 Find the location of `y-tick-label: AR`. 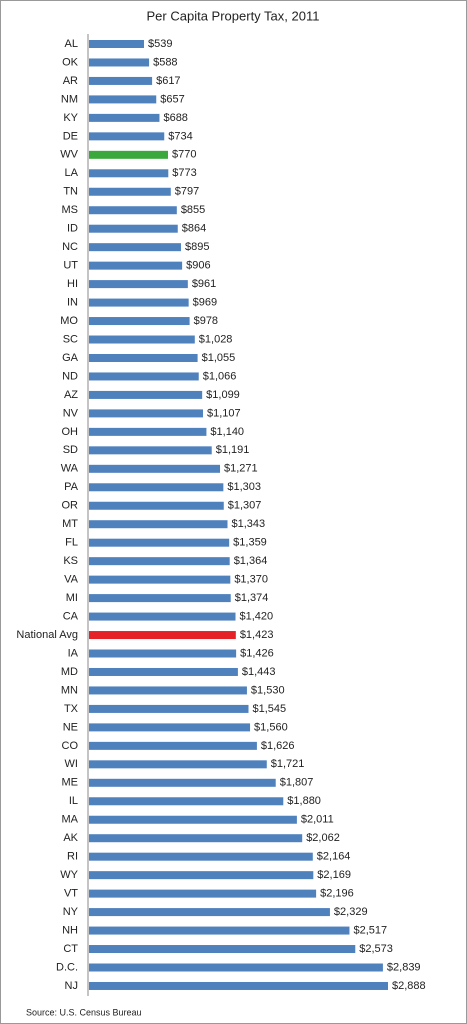

y-tick-label: AR is located at coordinates (70, 81).